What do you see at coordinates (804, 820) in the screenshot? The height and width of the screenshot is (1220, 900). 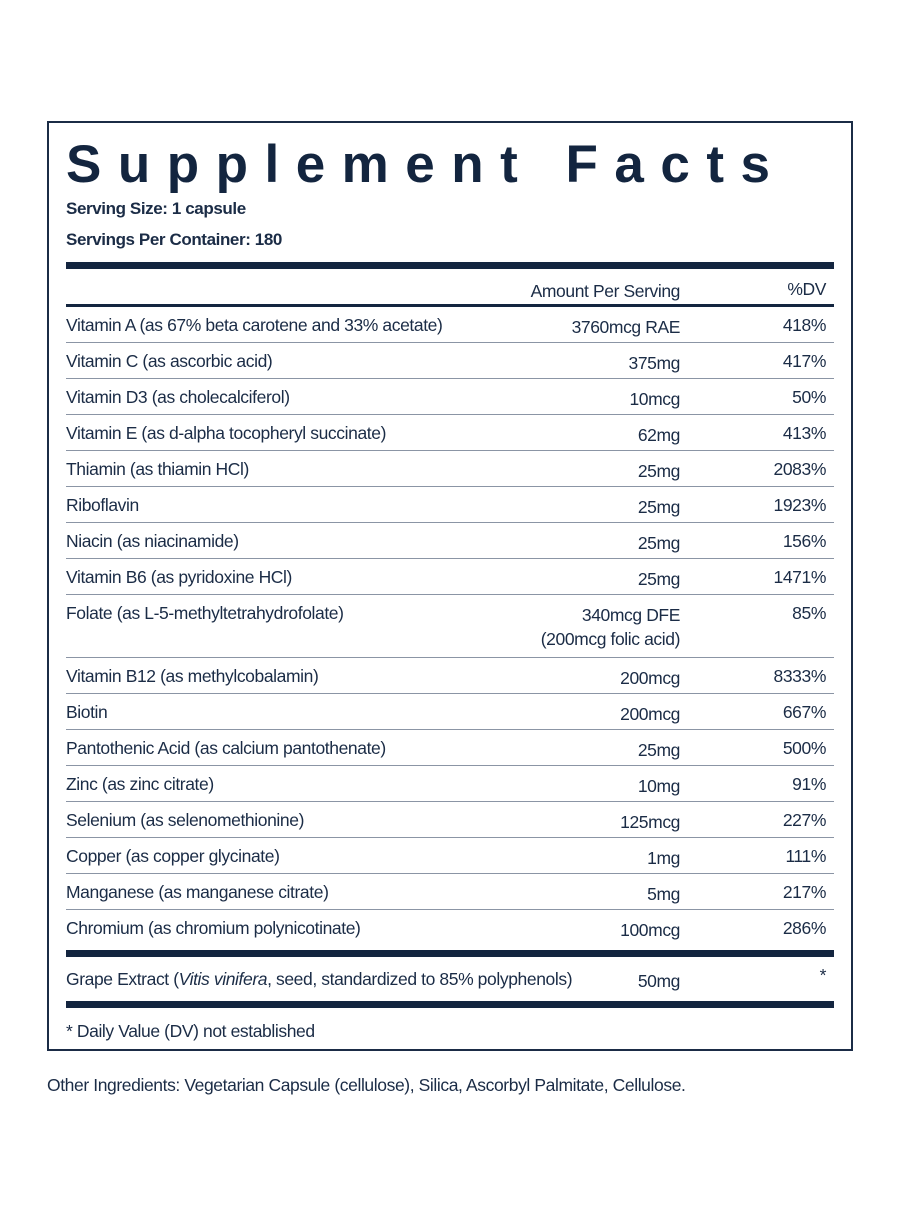 I see `nutrient-dv: 227%` at bounding box center [804, 820].